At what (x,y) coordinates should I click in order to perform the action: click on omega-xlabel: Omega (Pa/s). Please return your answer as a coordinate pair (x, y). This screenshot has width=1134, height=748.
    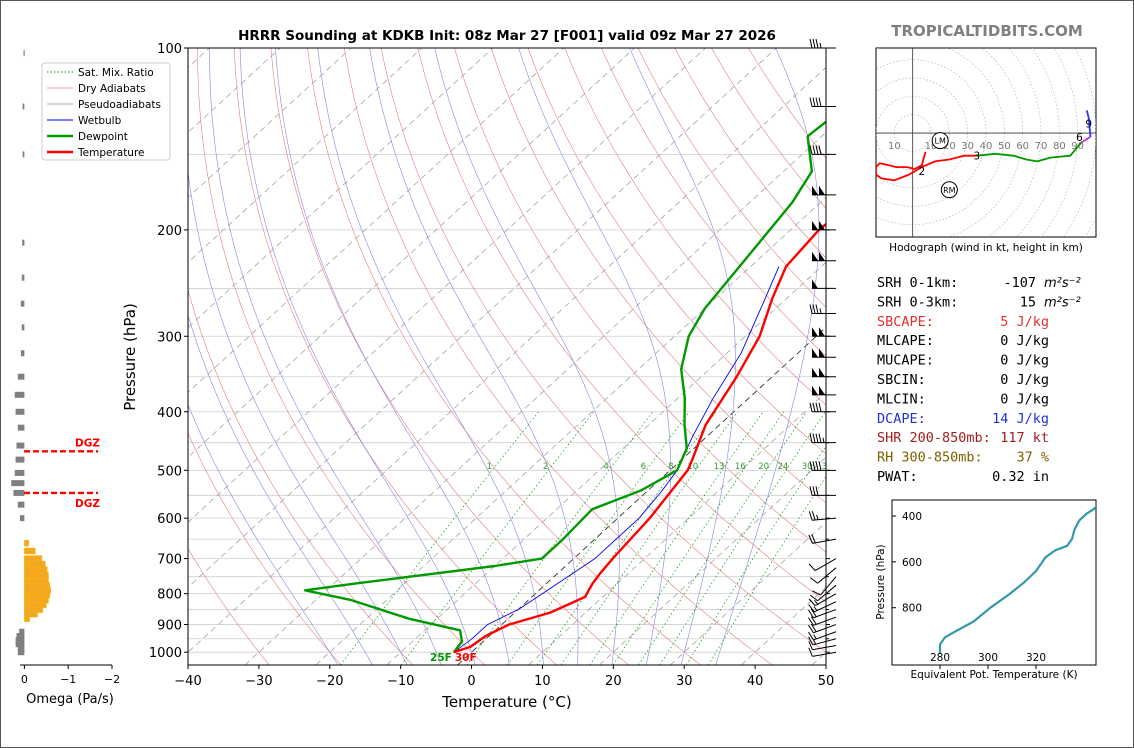
    Looking at the image, I should click on (70, 699).